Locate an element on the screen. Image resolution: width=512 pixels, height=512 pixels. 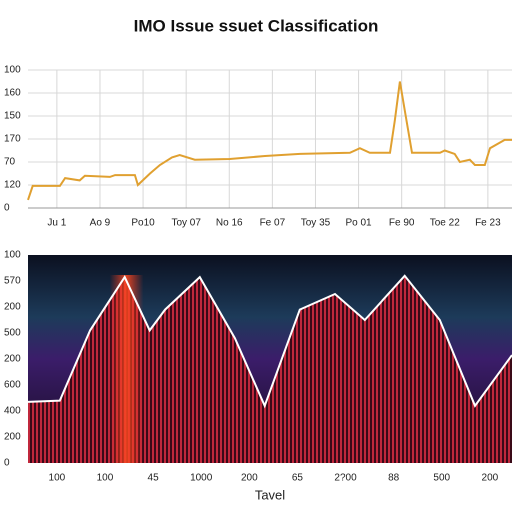
x-tick-label: 2?00 is located at coordinates (345, 478).